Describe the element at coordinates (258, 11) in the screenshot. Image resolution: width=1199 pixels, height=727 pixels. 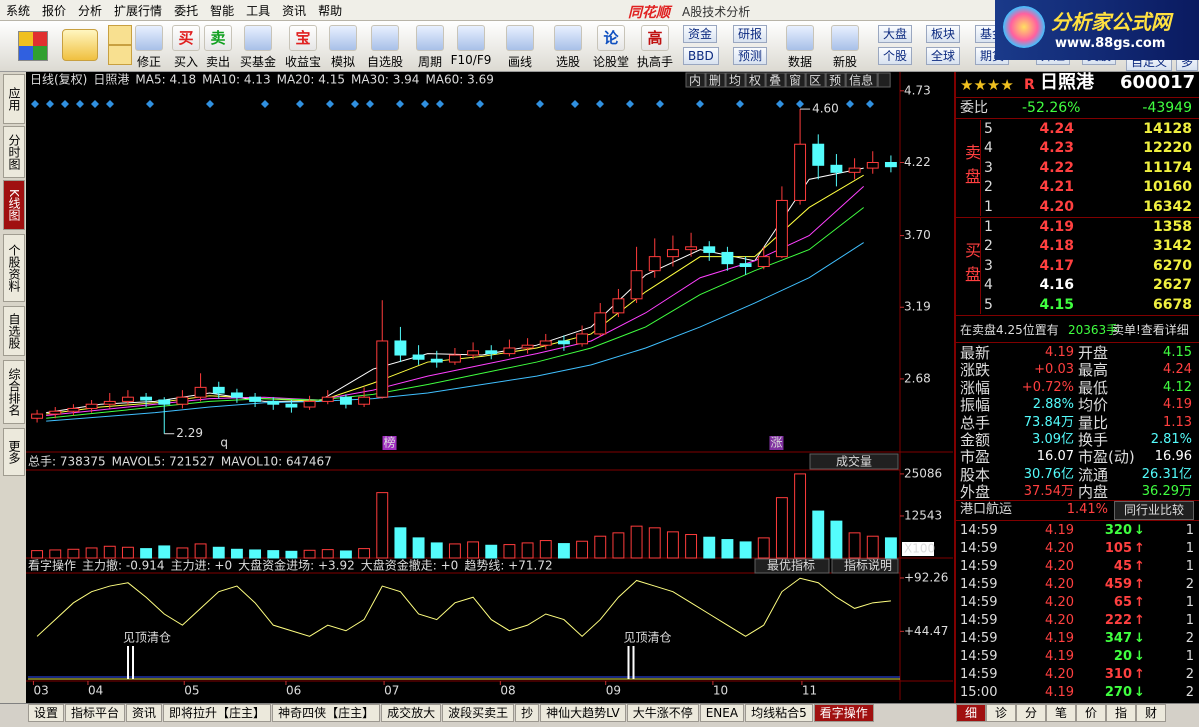
I see `menu-item: 工具` at that location.